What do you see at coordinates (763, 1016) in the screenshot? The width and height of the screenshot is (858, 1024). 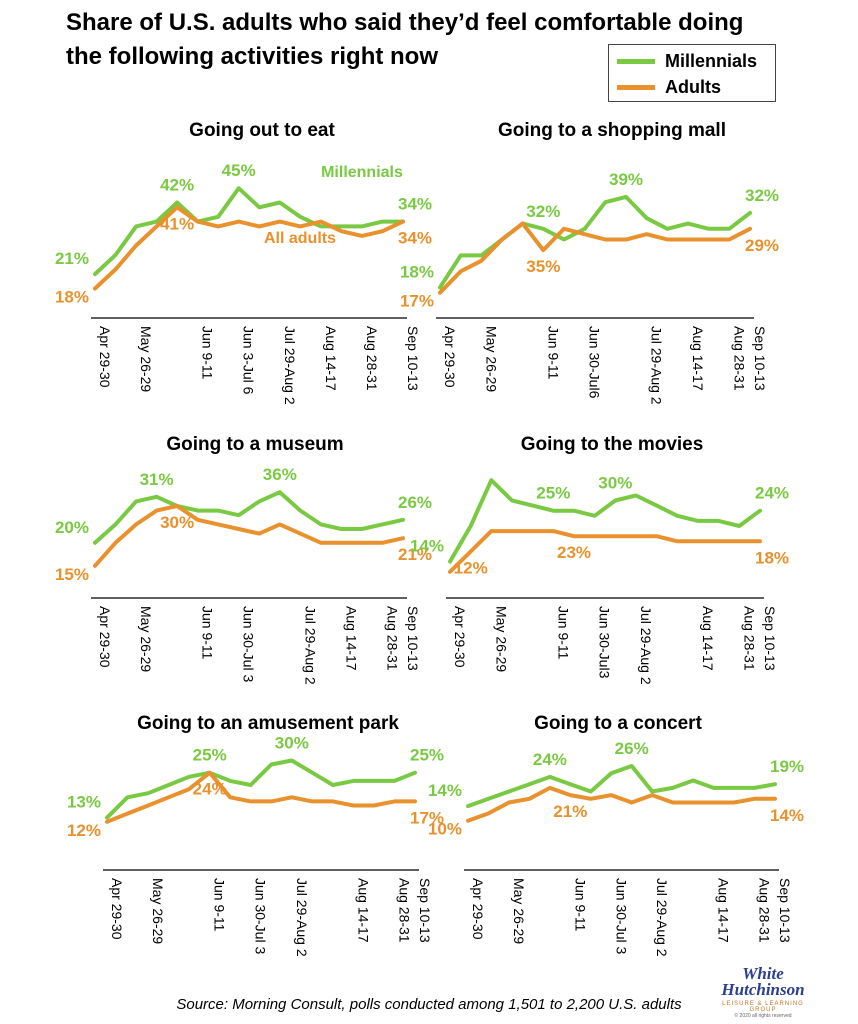 I see `logo-line-4: © 2020 all rights reserved` at bounding box center [763, 1016].